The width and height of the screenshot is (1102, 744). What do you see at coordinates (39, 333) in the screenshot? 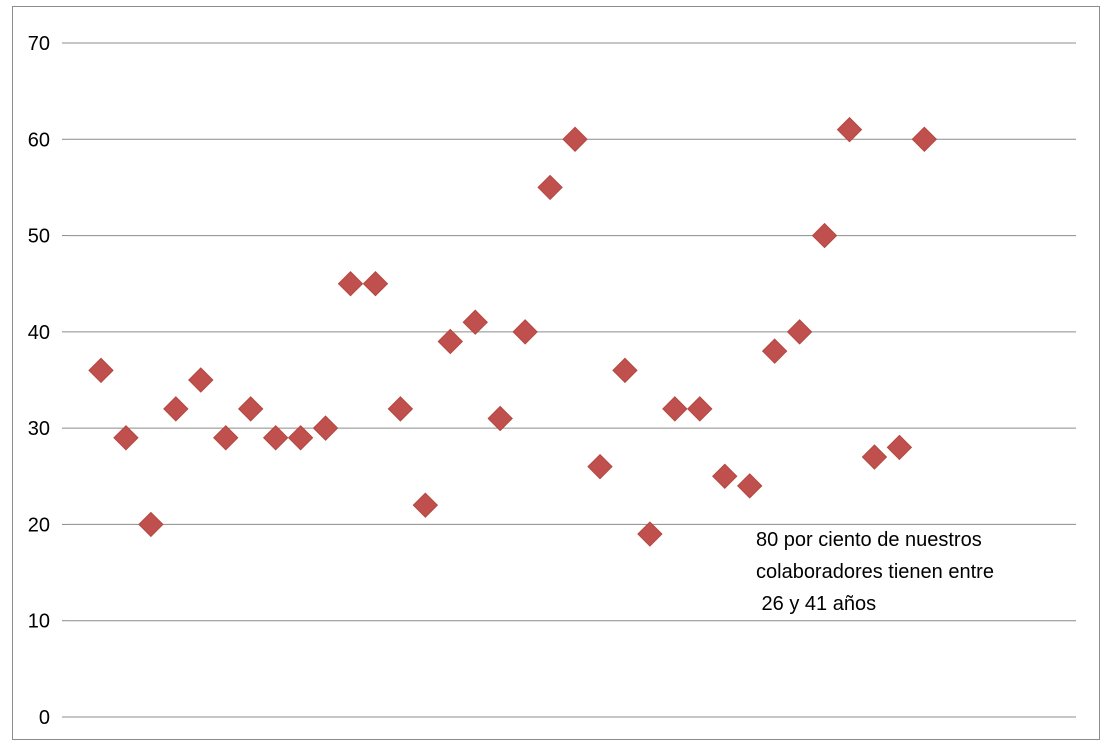
I see `y-tick-label: 40` at bounding box center [39, 333].